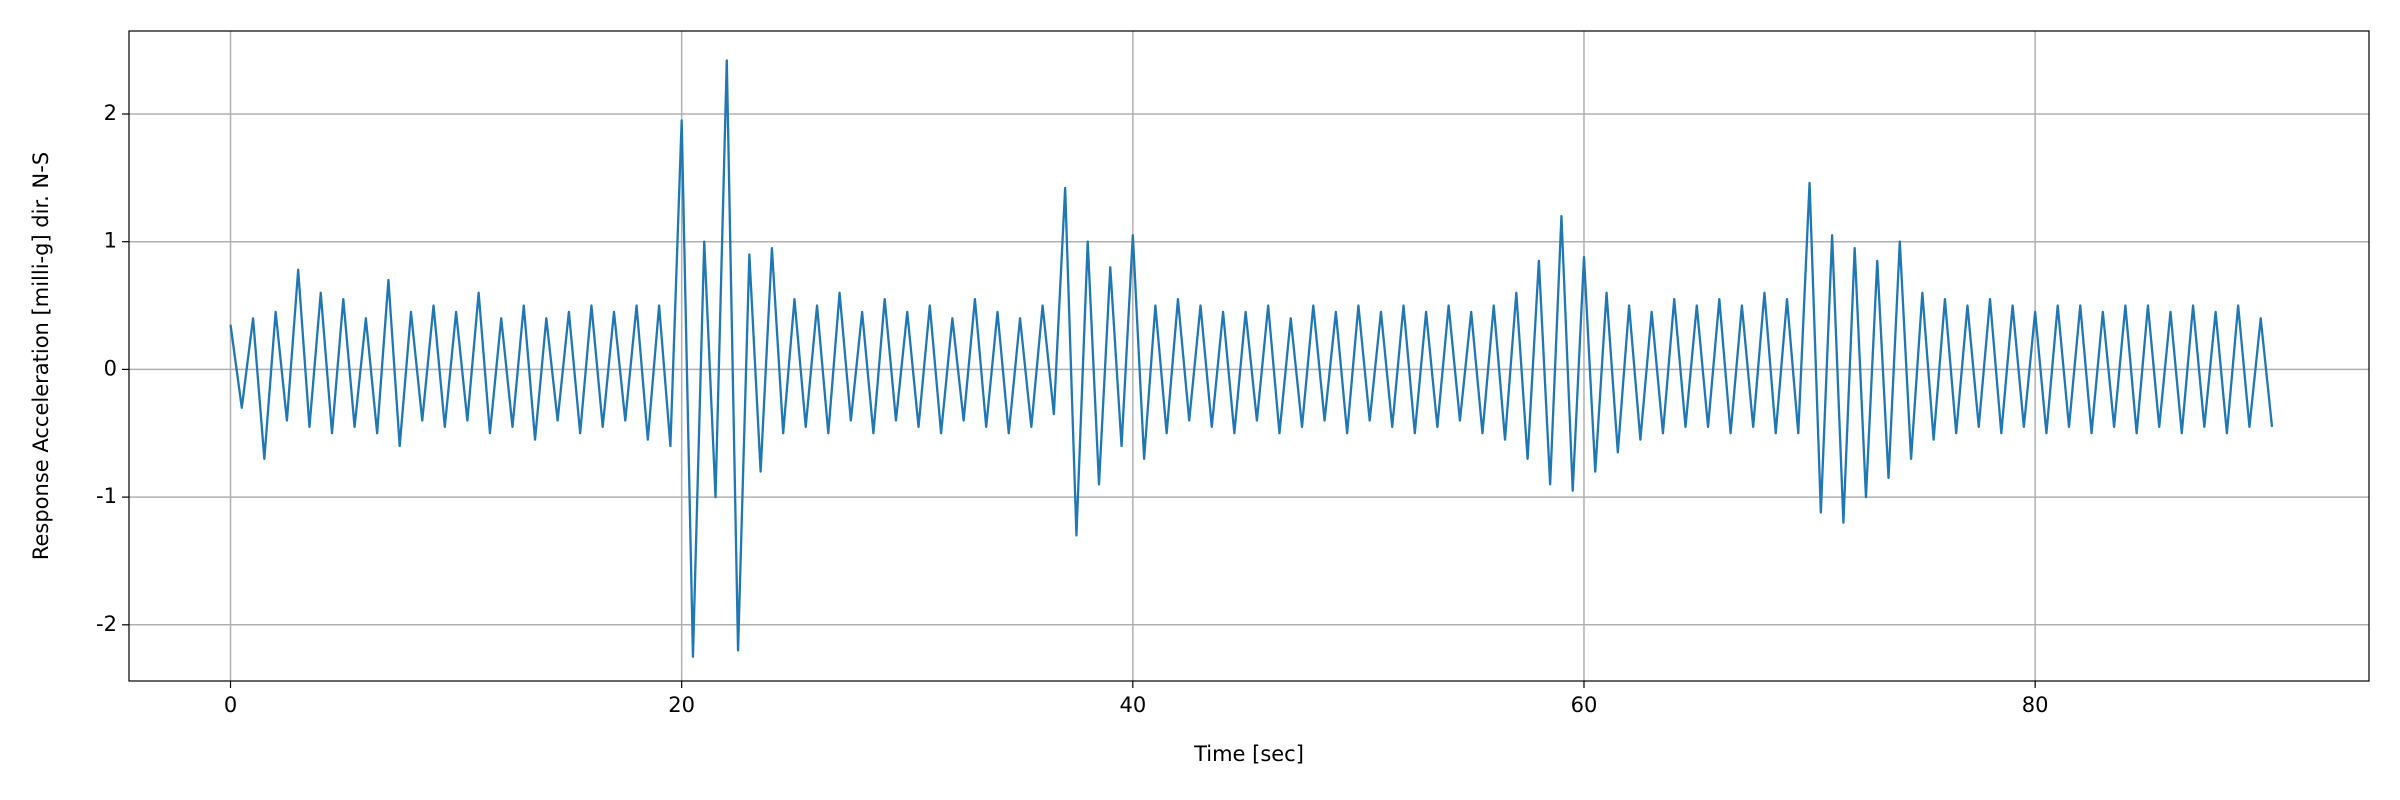 The image size is (2400, 800). I want to click on x-tick-label: 80, so click(2035, 705).